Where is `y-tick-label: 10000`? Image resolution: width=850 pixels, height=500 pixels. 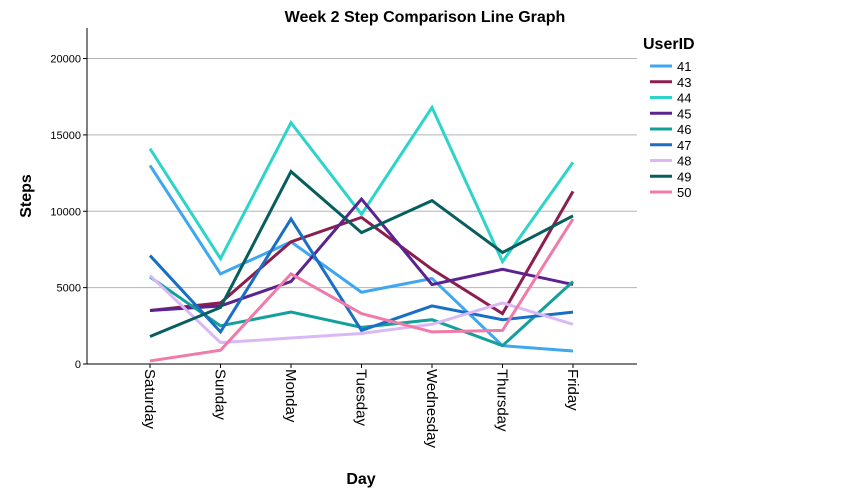 y-tick-label: 10000 is located at coordinates (65, 212).